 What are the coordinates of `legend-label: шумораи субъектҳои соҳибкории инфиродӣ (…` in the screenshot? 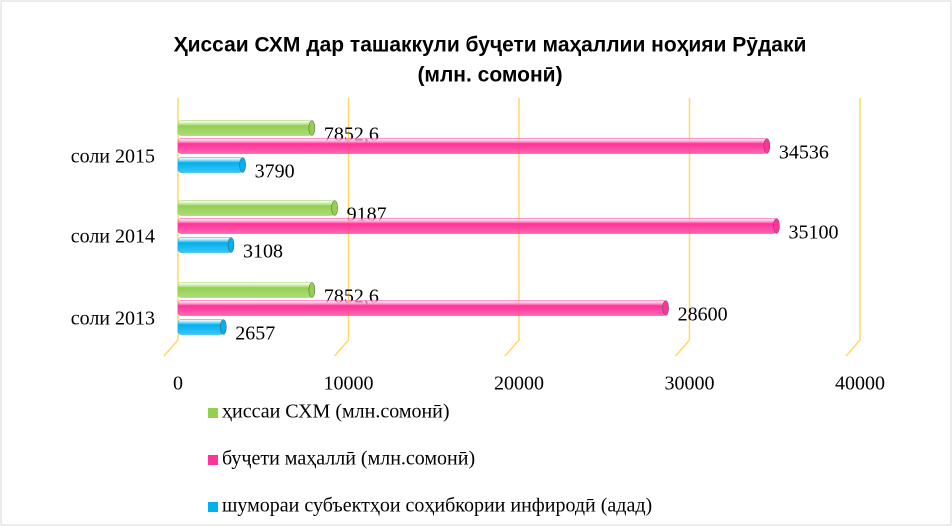 It's located at (437, 506).